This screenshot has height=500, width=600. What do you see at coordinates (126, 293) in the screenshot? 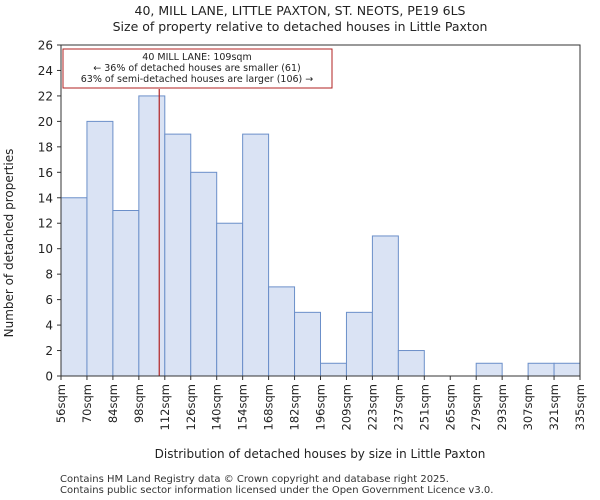
I see `bar-84sqm` at bounding box center [126, 293].